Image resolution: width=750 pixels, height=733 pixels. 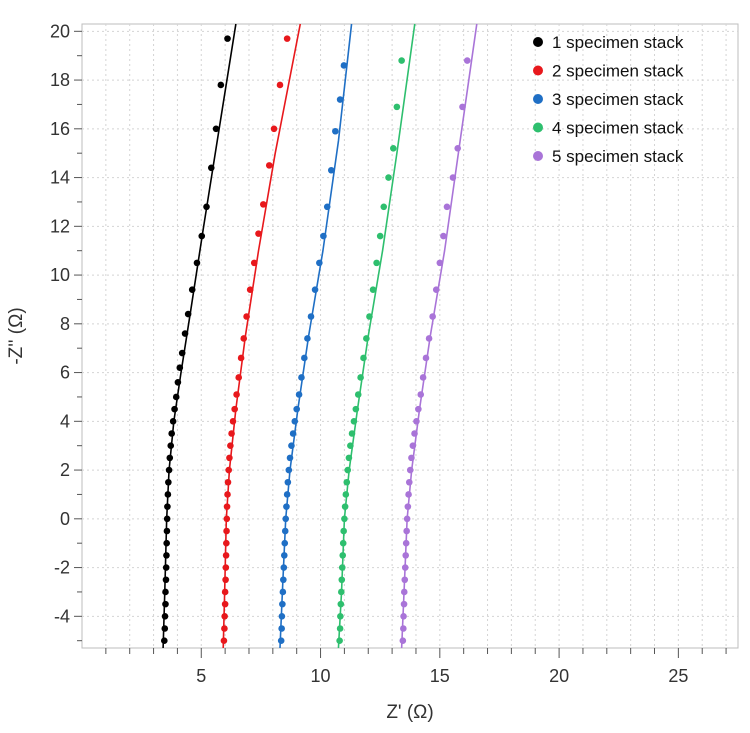 What do you see at coordinates (618, 71) in the screenshot?
I see `legend-label: 2 specimen stack` at bounding box center [618, 71].